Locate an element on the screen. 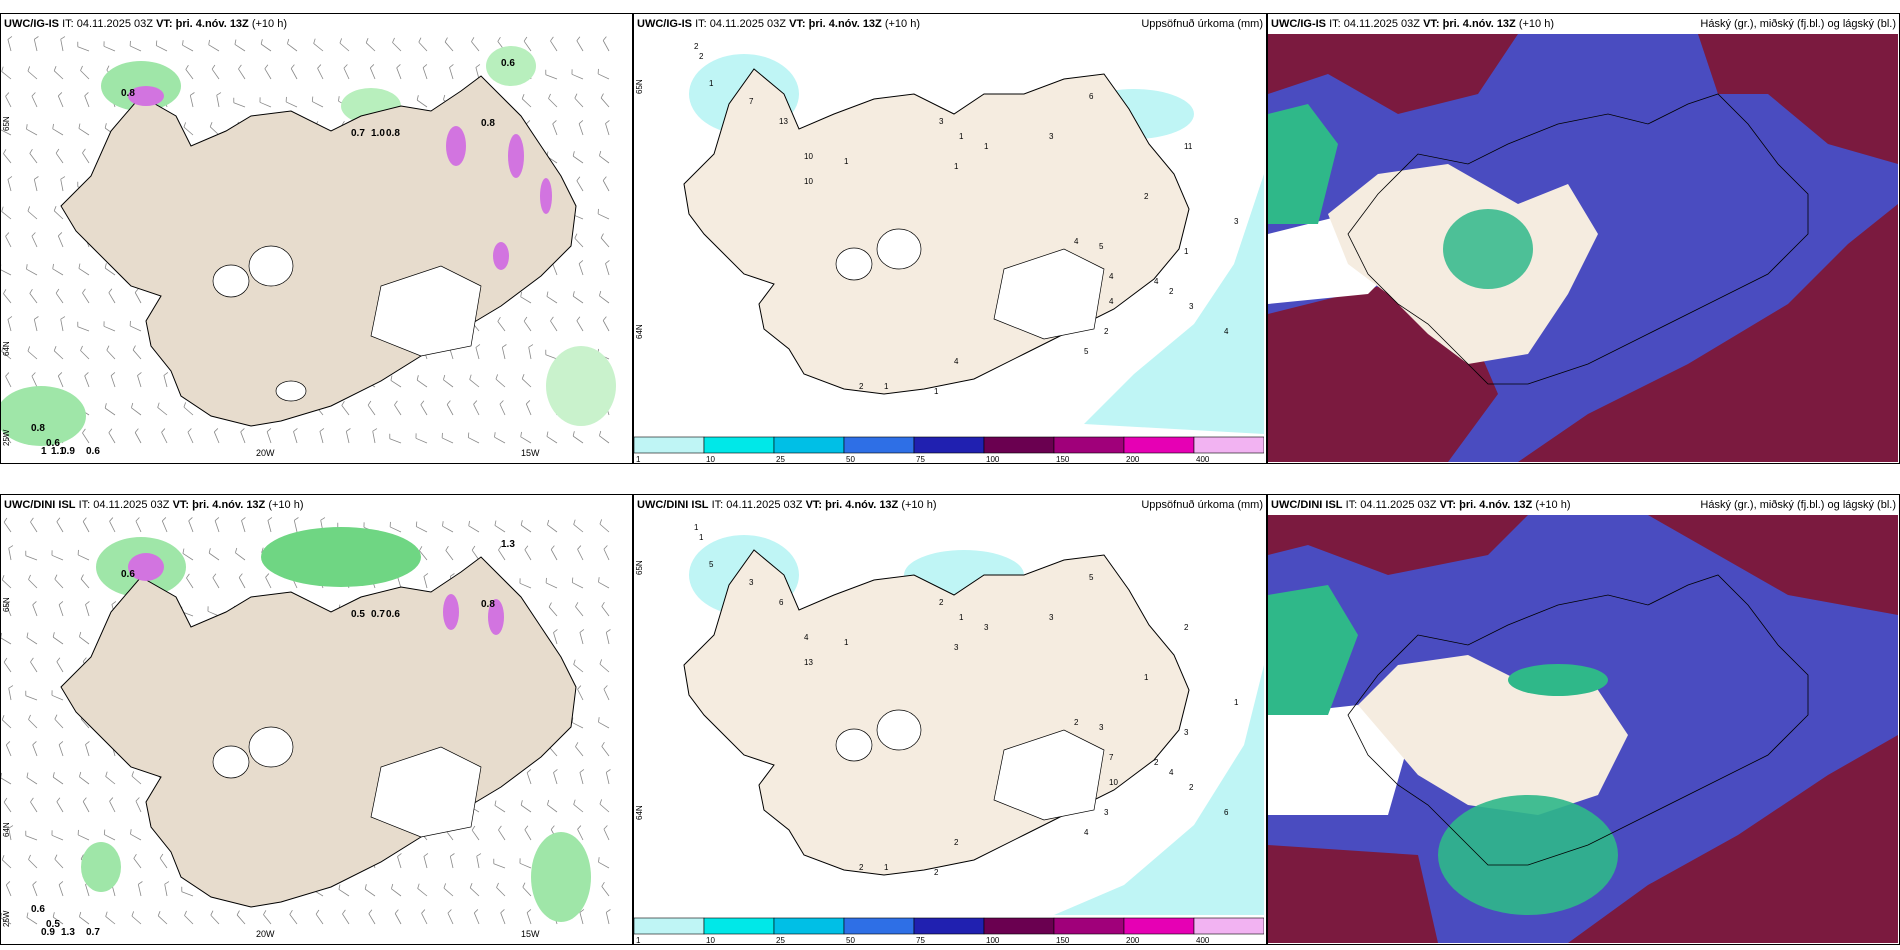 The width and height of the screenshot is (1900, 950). wind-value-labels: 0.60.80.80.7 1.0 0.80.60.60.910.81.1 is located at coordinates (273, 257).